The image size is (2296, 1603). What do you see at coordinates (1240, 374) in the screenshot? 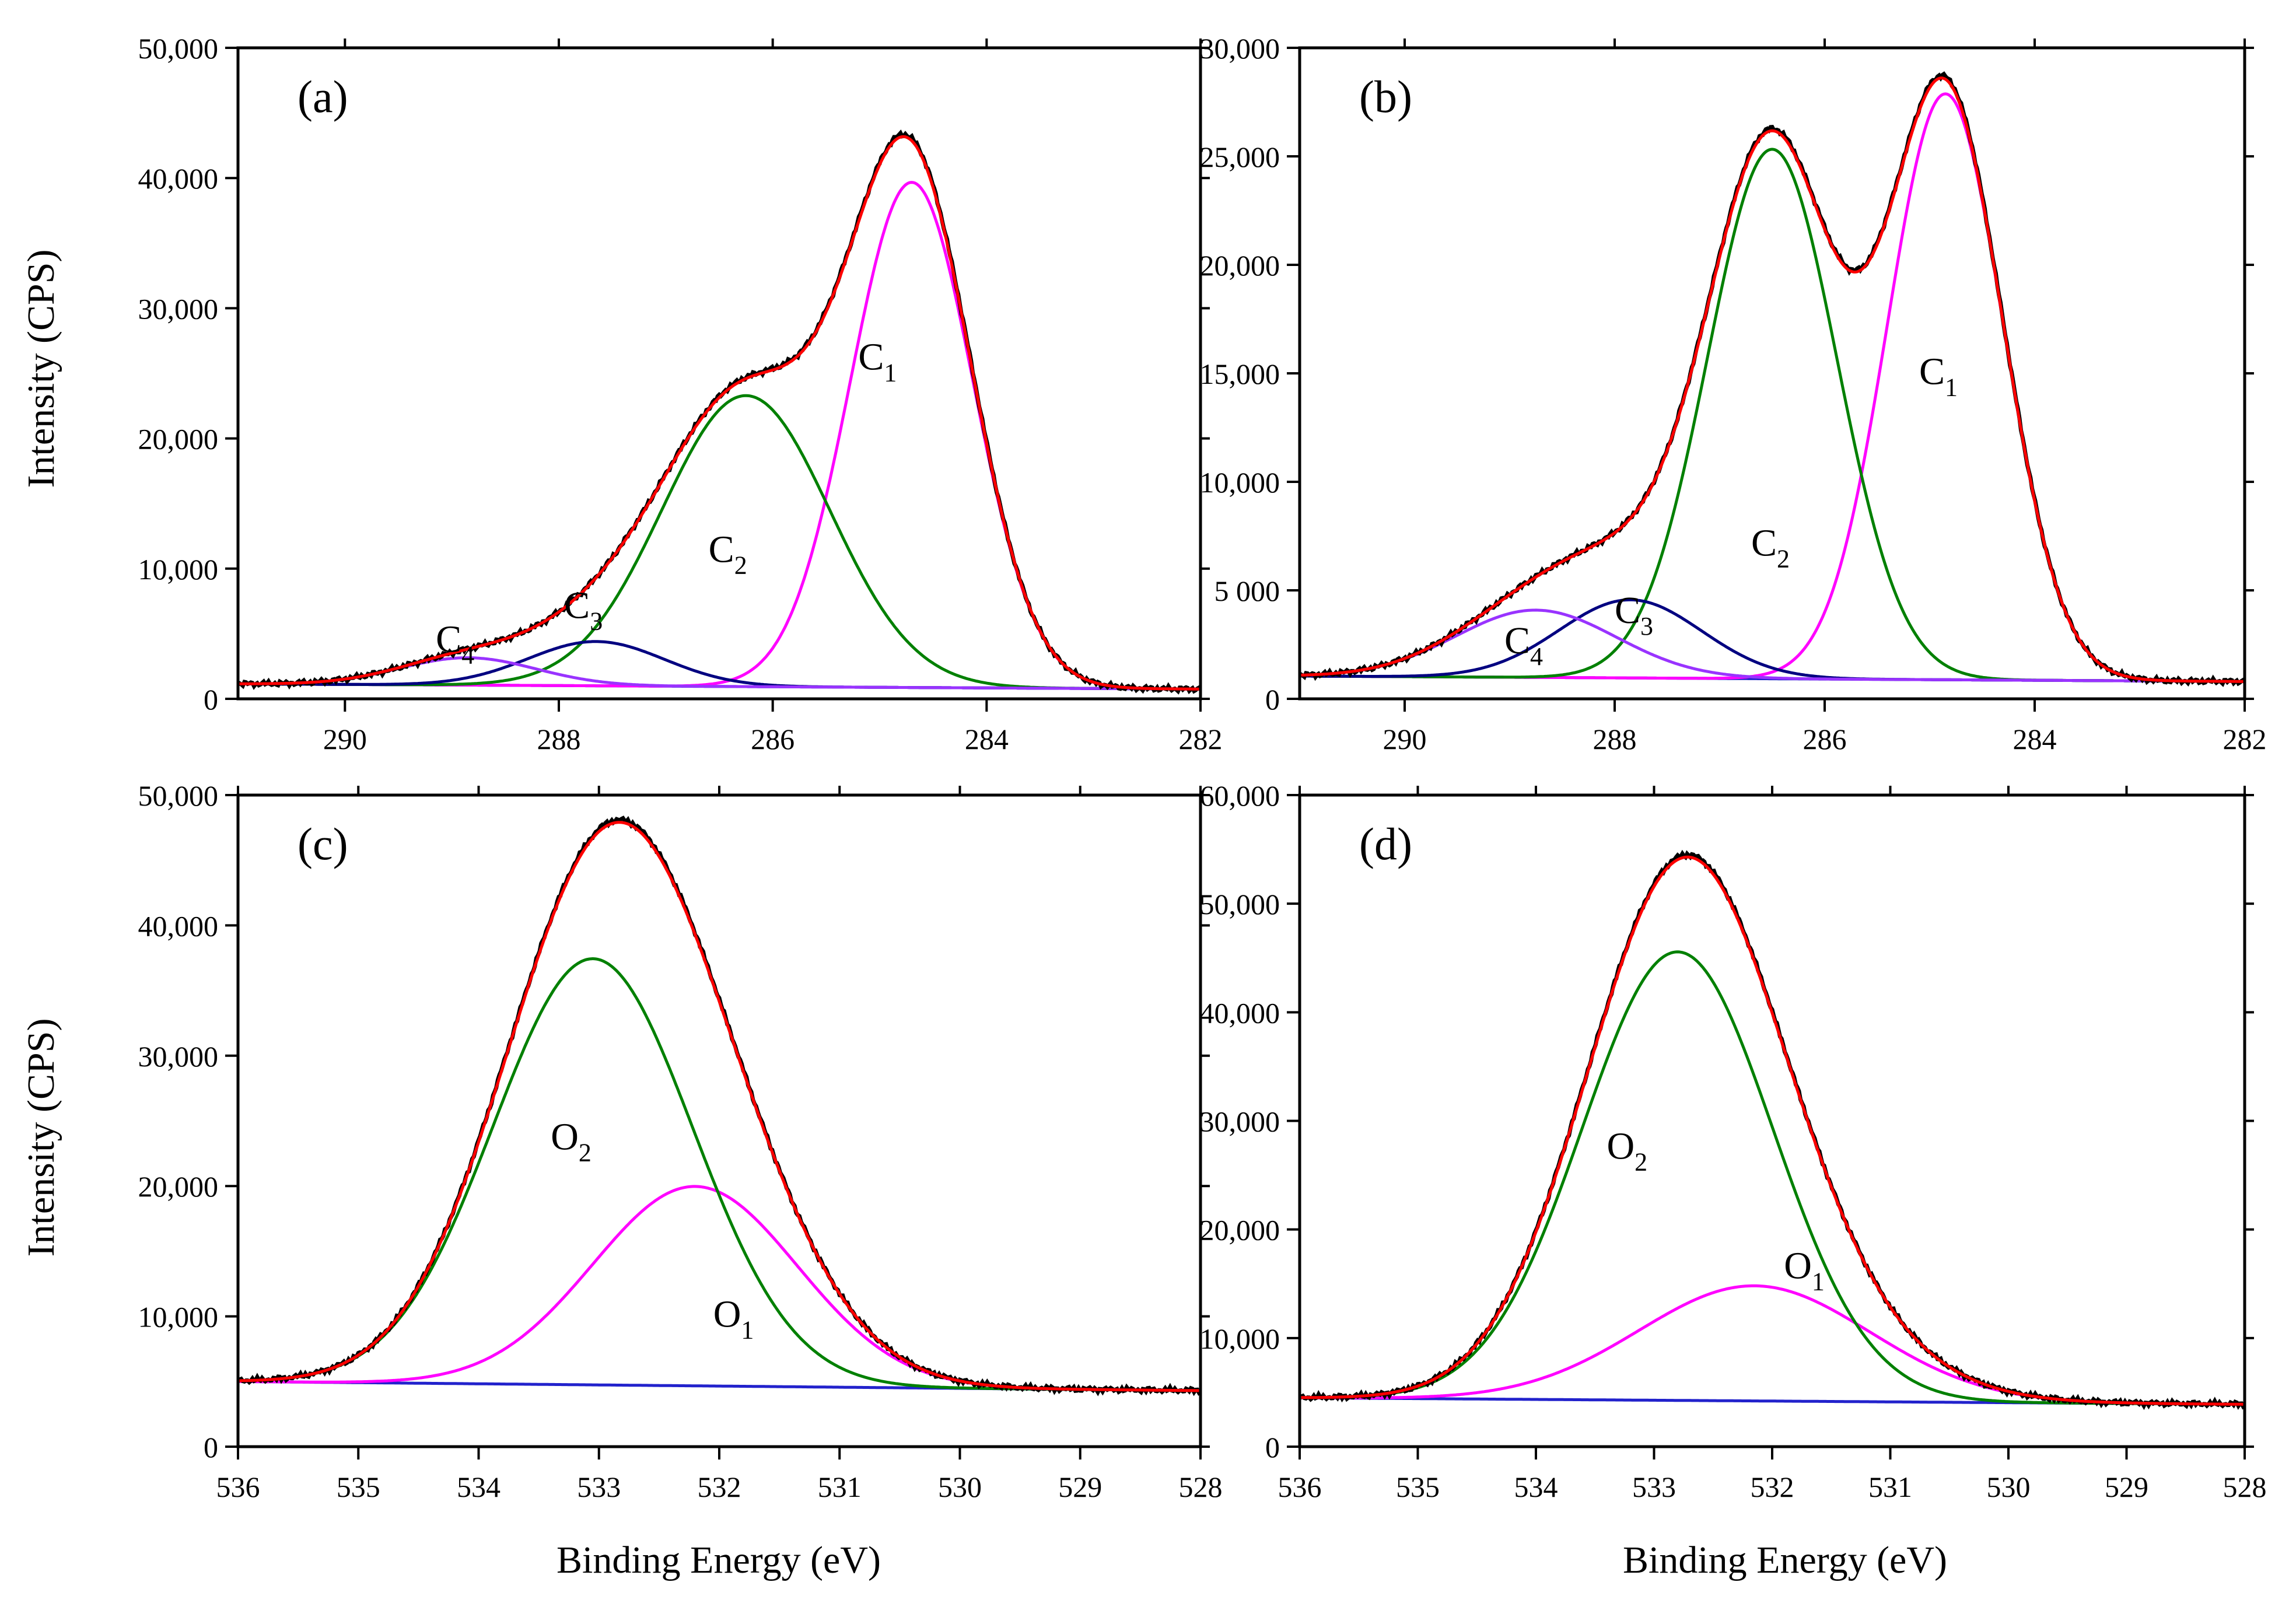
I see `y-tick-label: 15,000` at bounding box center [1240, 374].